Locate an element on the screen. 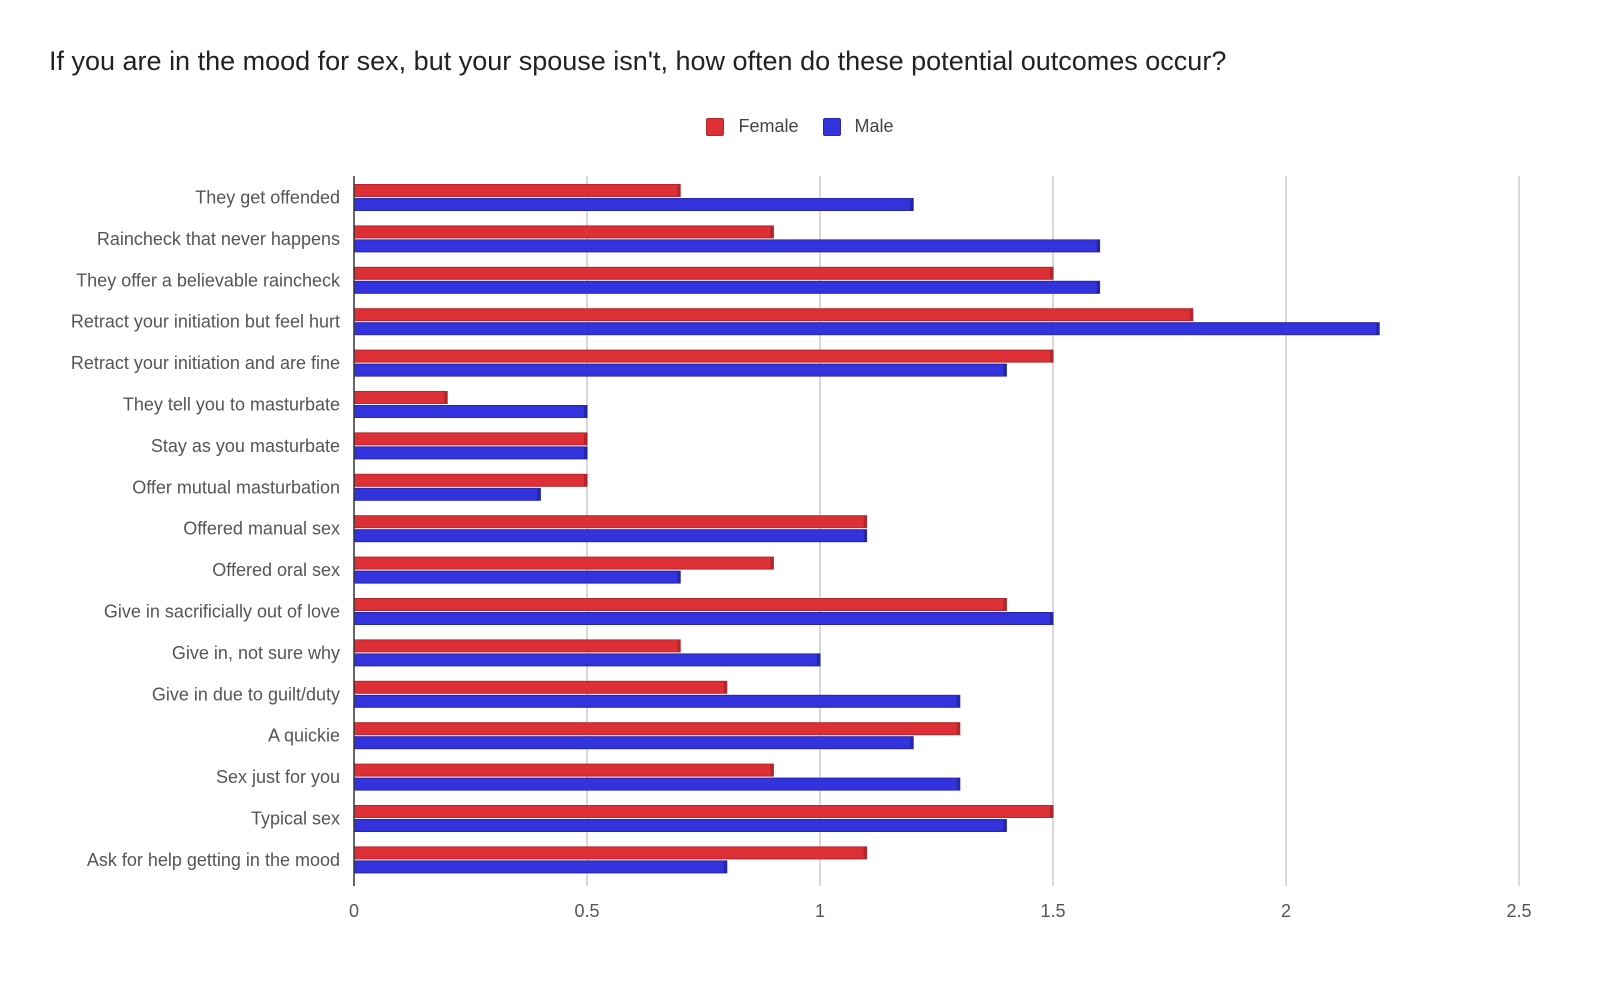  category-label: Give in sacrificially out of love is located at coordinates (222, 612).